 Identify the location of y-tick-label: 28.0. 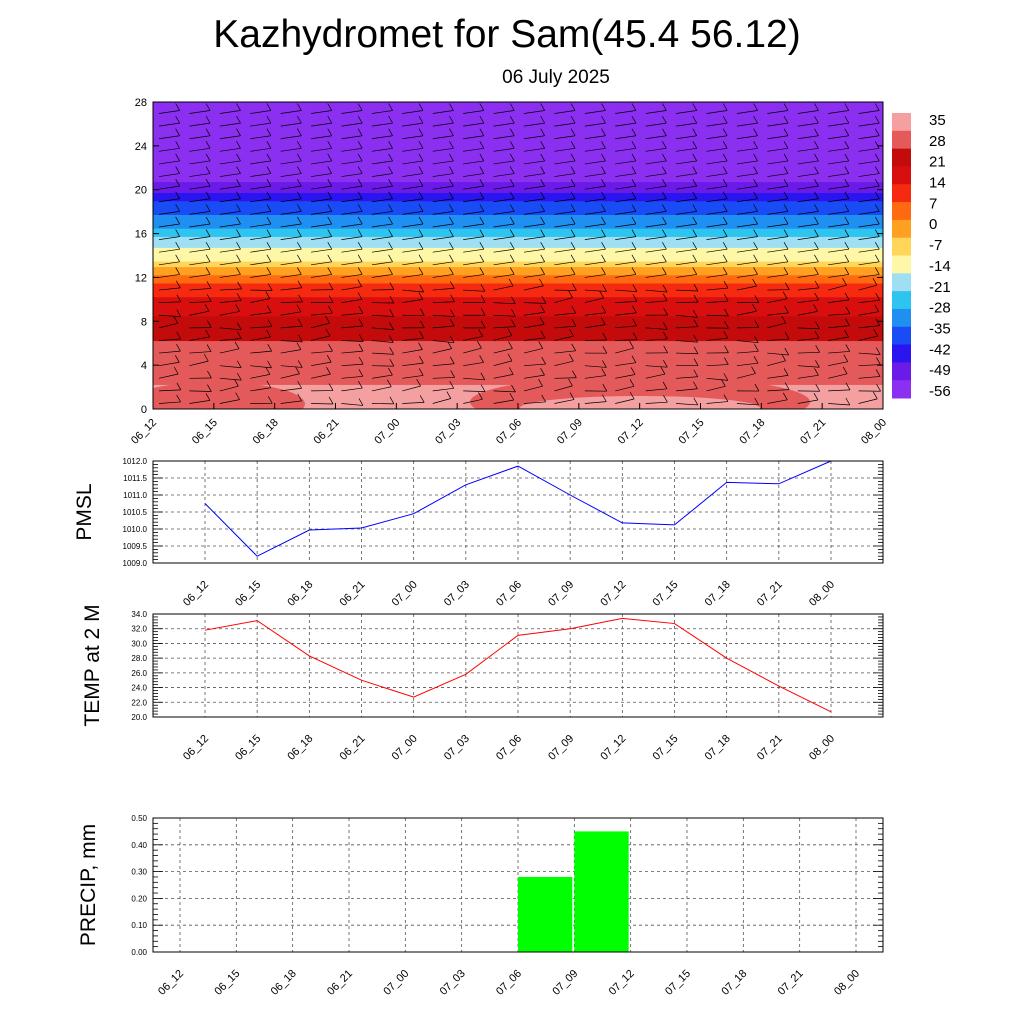
(139, 658).